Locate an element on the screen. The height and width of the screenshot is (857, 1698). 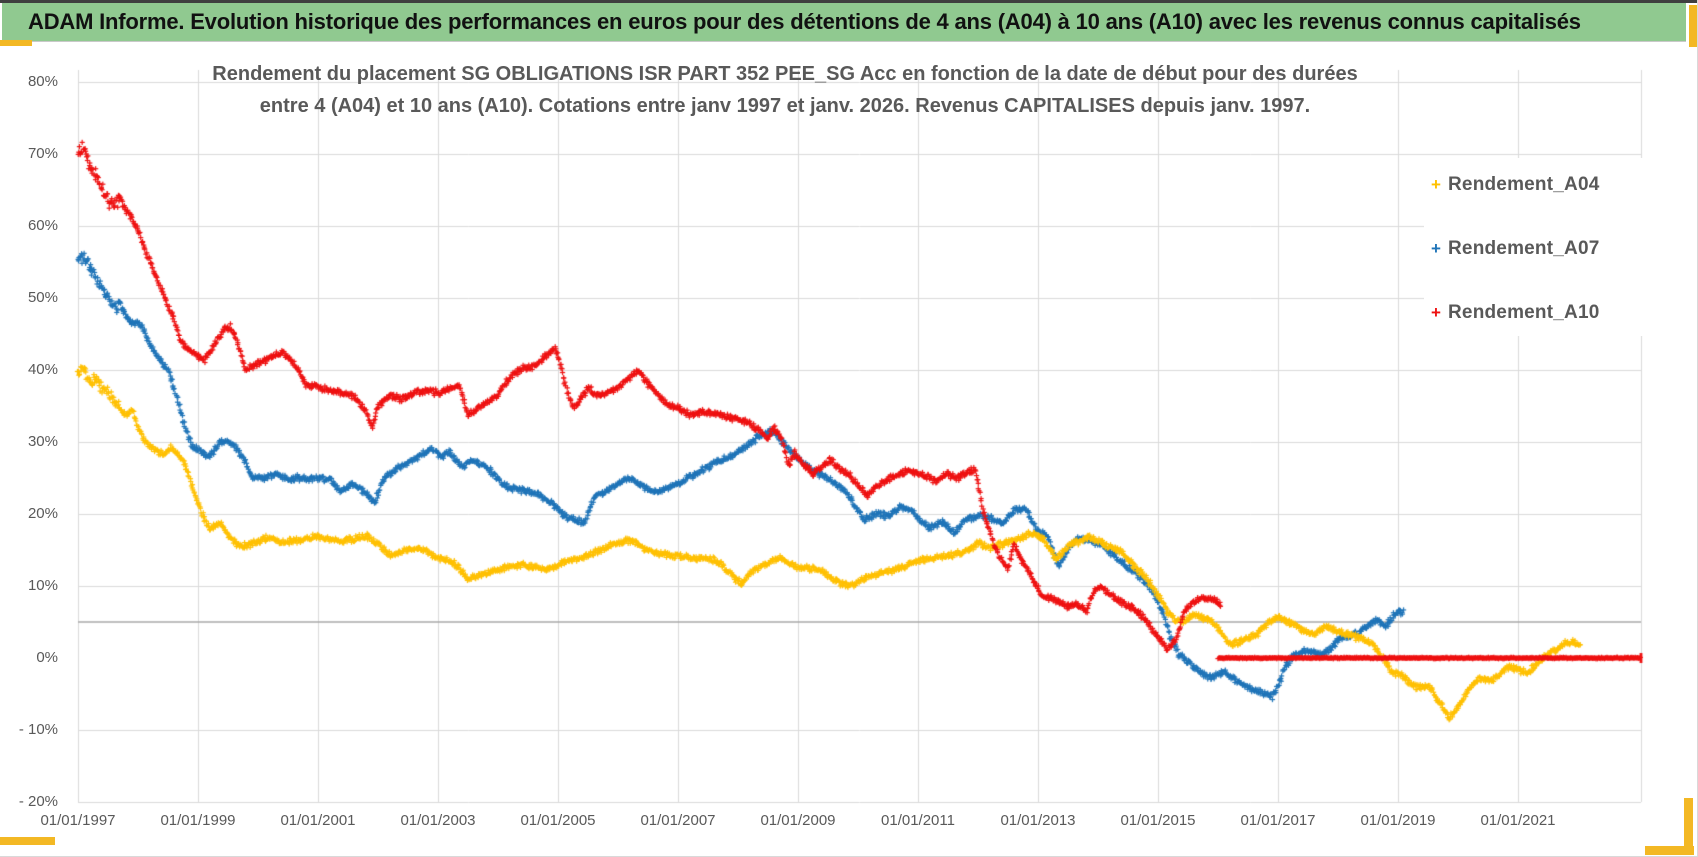
x-axis-tick-label: 01/01/2017 is located at coordinates (1278, 820).